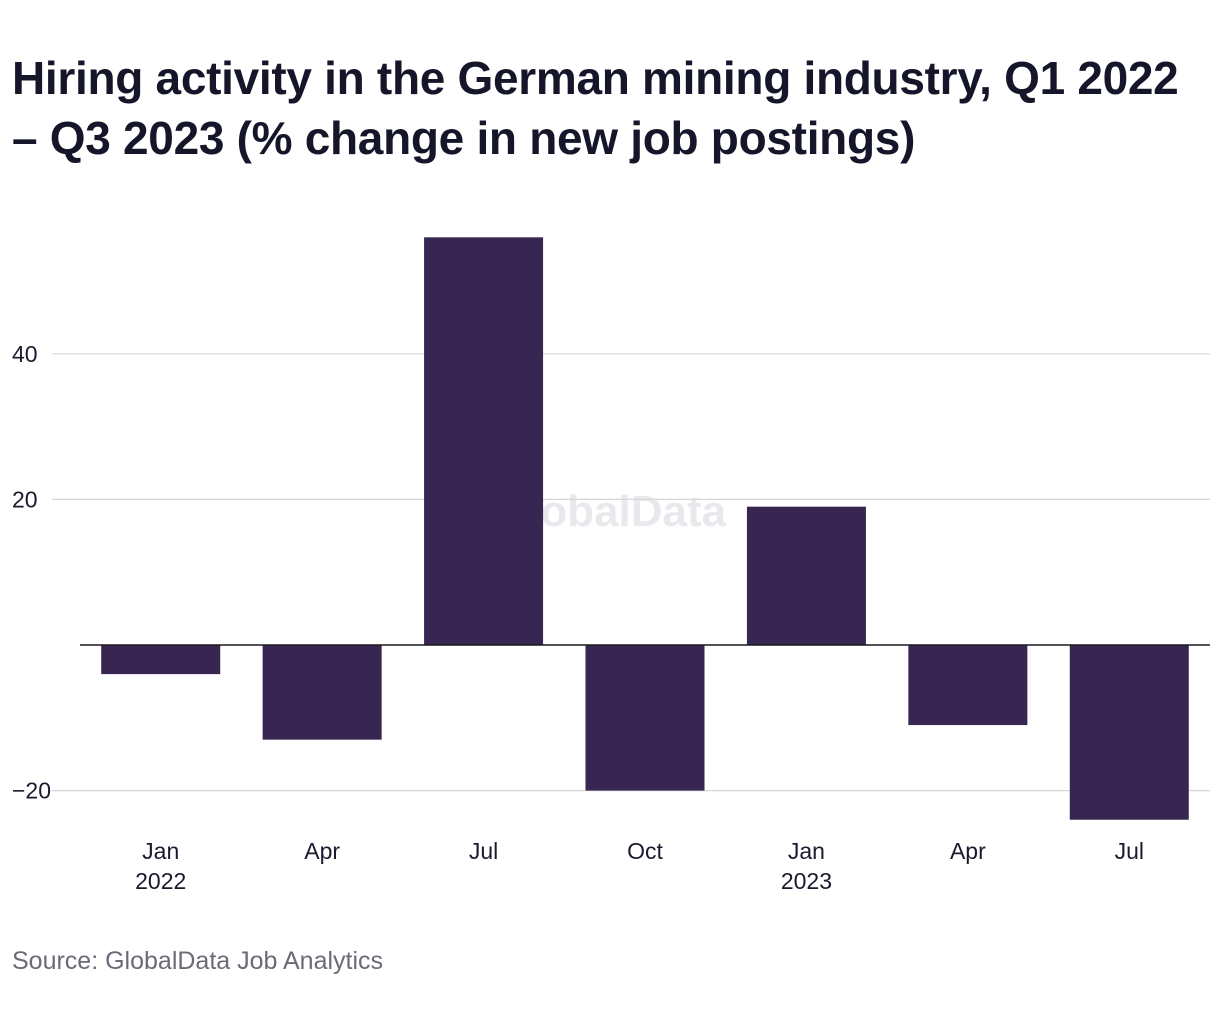  I want to click on x-tick-year-label: 2022, so click(160, 881).